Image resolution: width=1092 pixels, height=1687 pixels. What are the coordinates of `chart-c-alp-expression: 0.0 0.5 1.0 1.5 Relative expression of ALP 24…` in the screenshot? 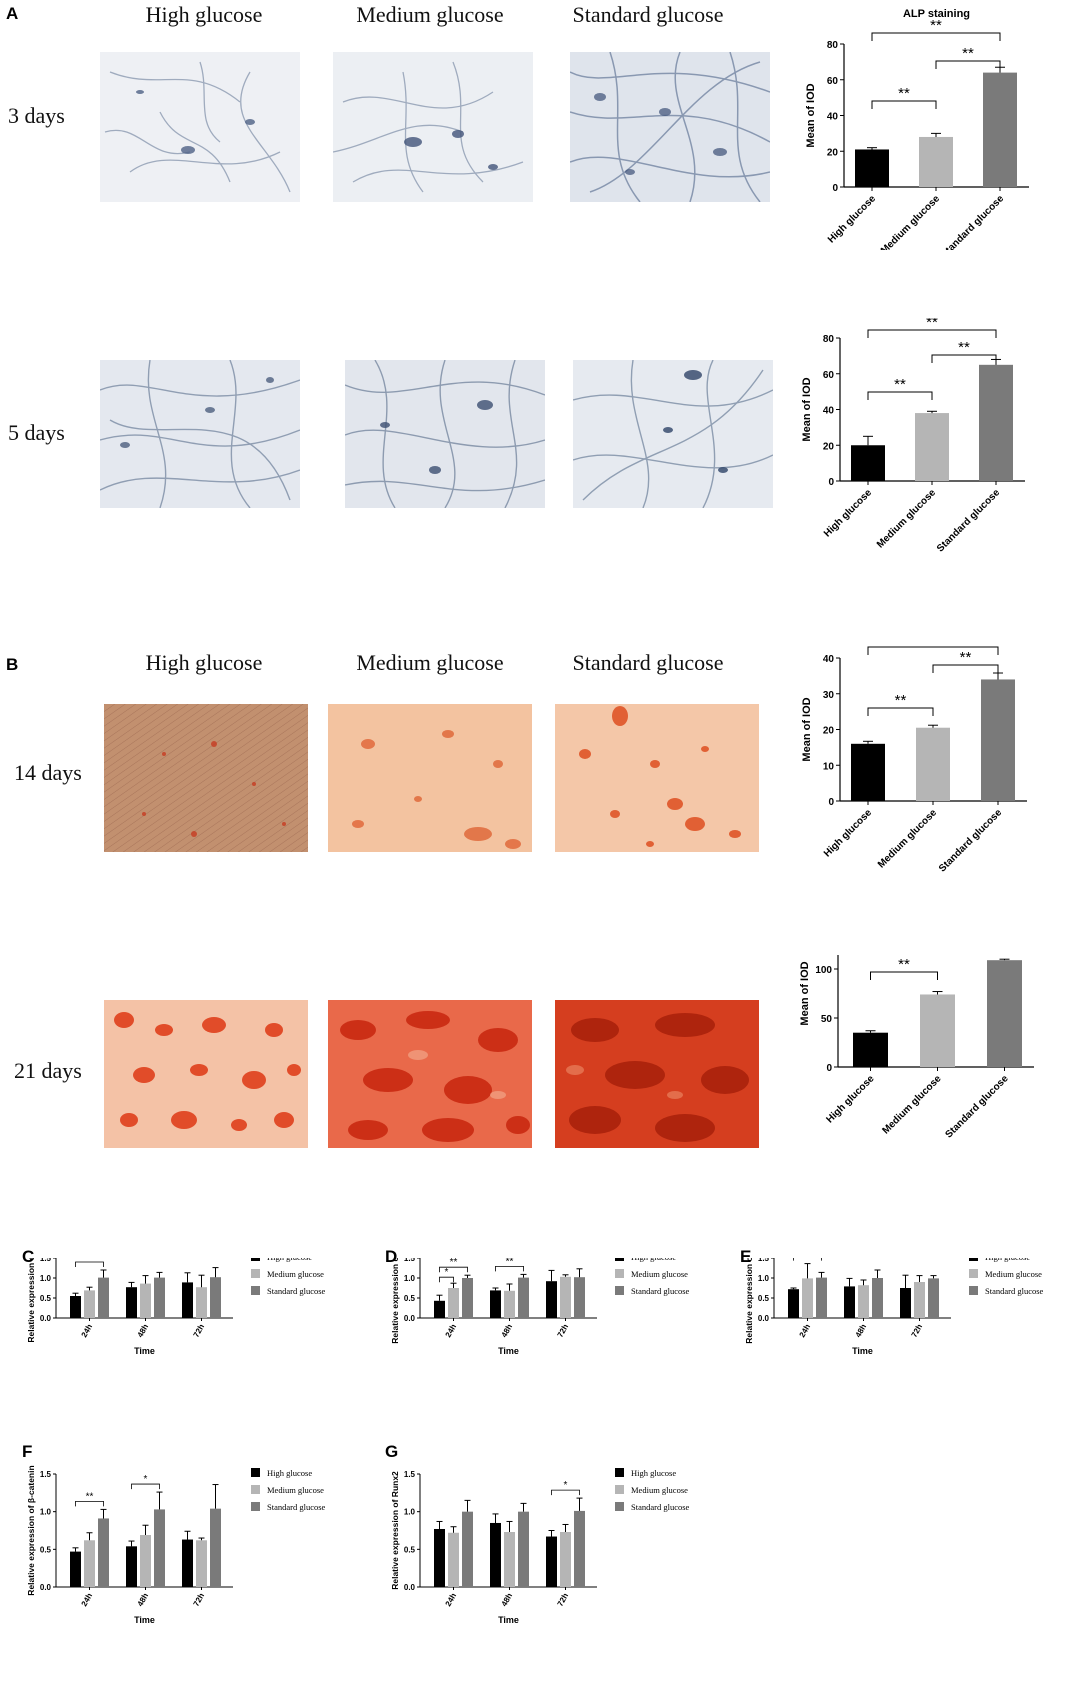 It's located at (177, 1307).